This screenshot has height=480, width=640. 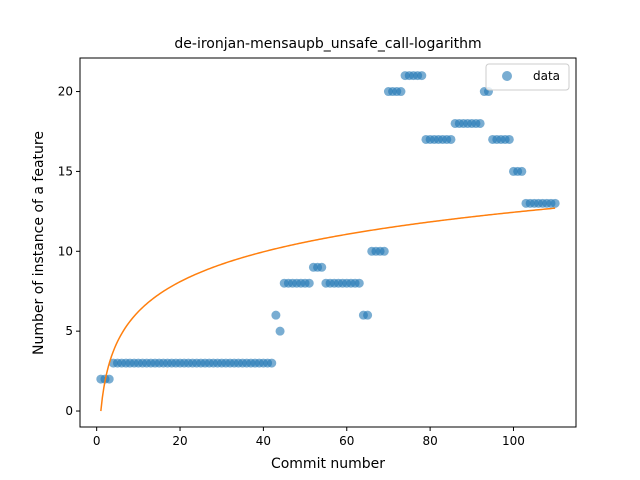 What do you see at coordinates (429, 441) in the screenshot?
I see `x-tick-label: 80` at bounding box center [429, 441].